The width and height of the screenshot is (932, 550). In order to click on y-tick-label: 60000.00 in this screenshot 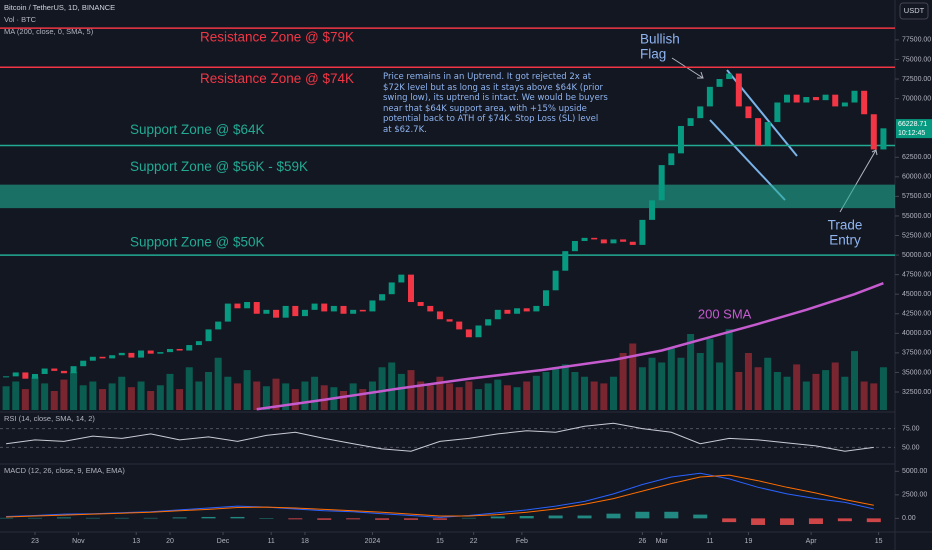, I will do `click(916, 177)`.